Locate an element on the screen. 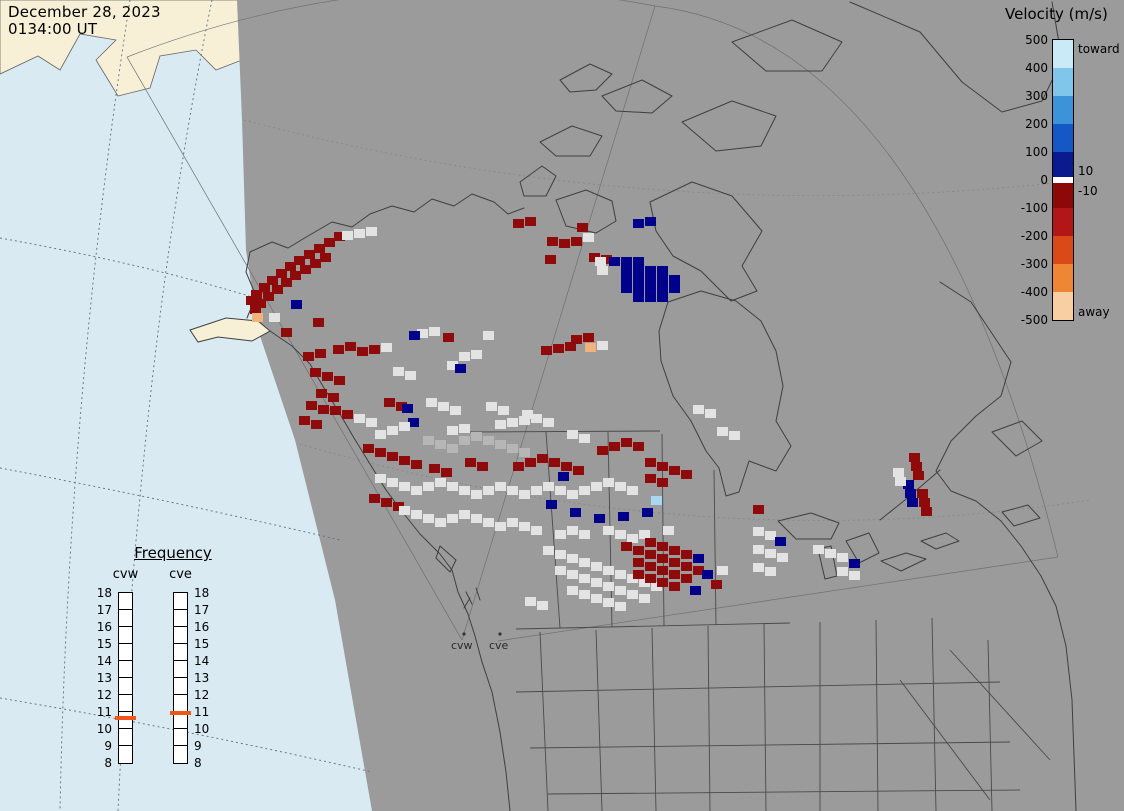 This screenshot has width=1124, height=811. time-label: 0134:00 UT is located at coordinates (53, 29).